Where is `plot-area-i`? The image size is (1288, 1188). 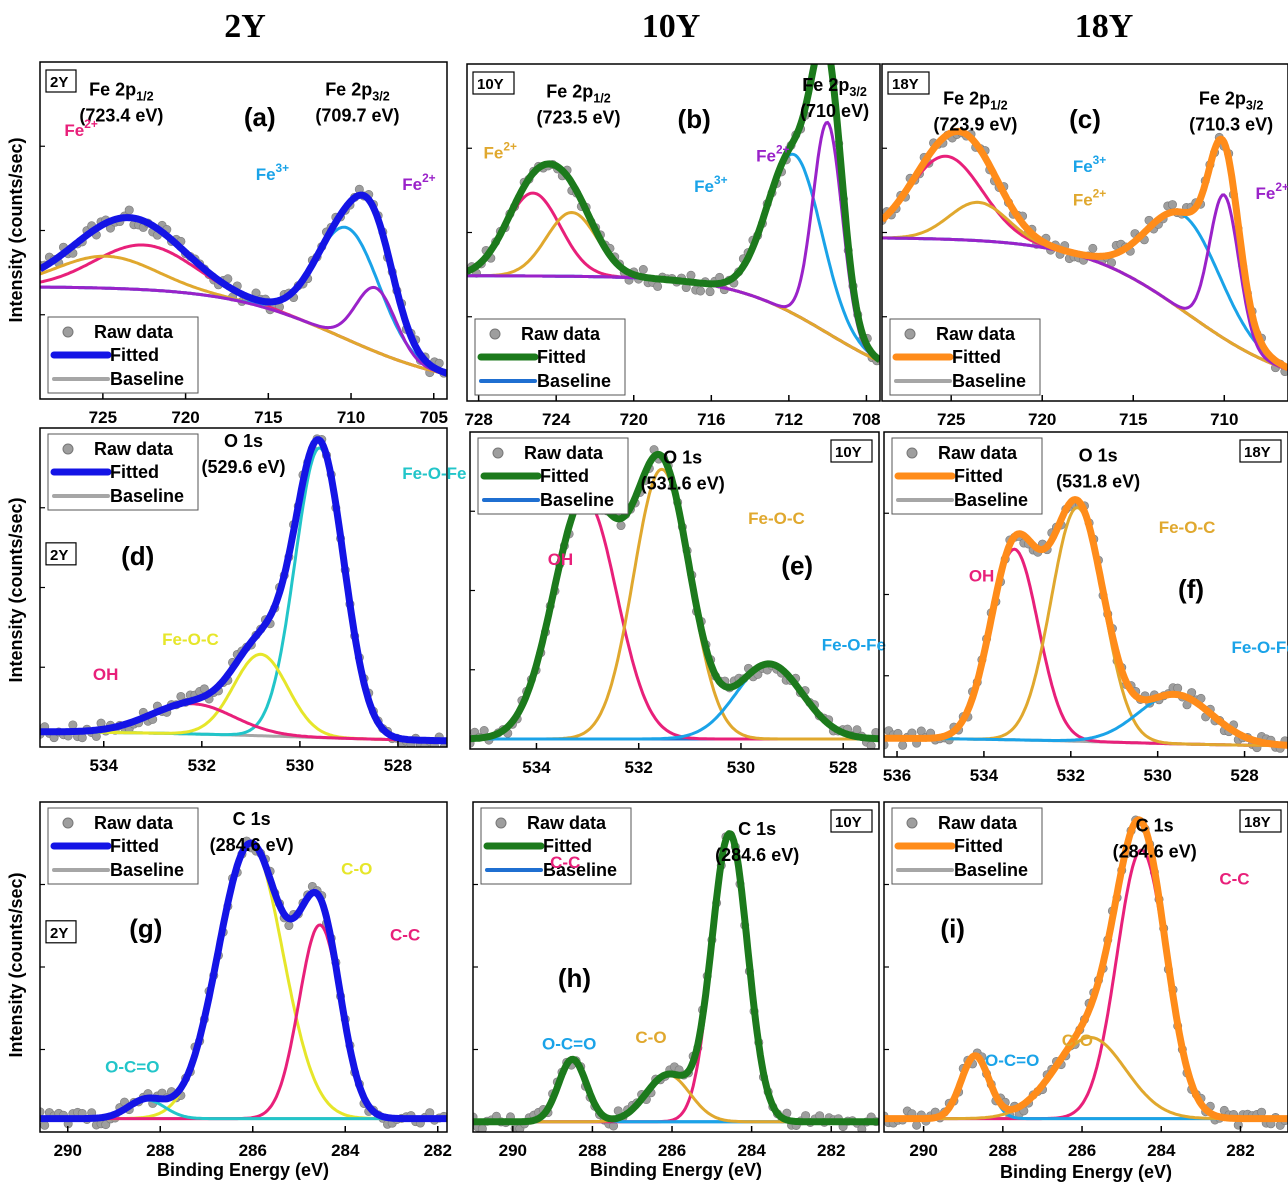
plot-area-i is located at coordinates (1086, 972).